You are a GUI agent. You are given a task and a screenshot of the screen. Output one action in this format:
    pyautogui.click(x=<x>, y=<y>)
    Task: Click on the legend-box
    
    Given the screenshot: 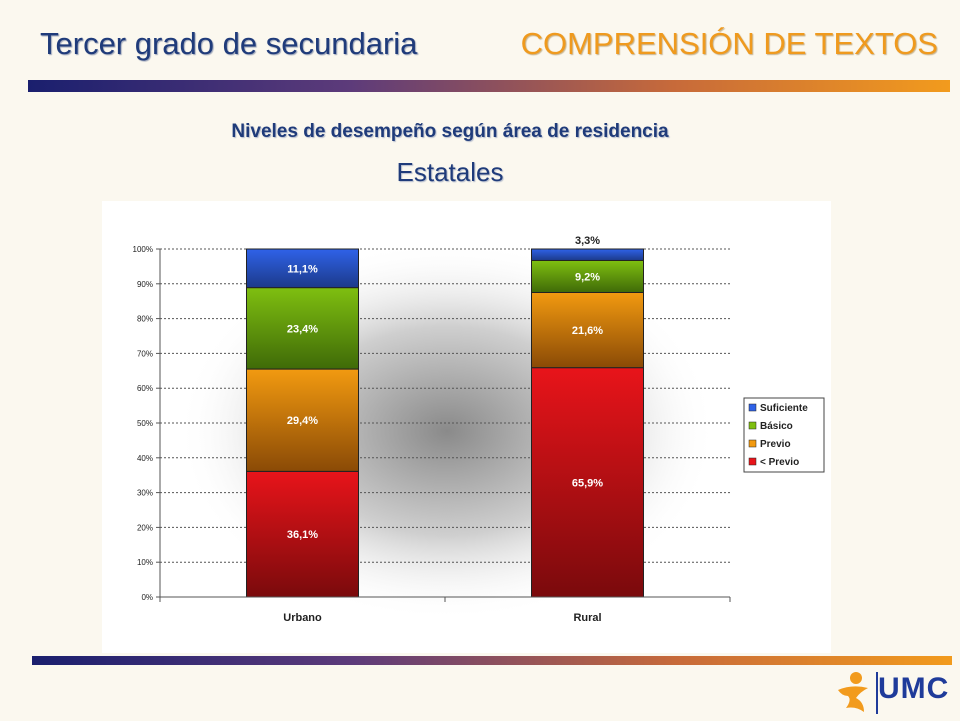 What is the action you would take?
    pyautogui.click(x=784, y=435)
    